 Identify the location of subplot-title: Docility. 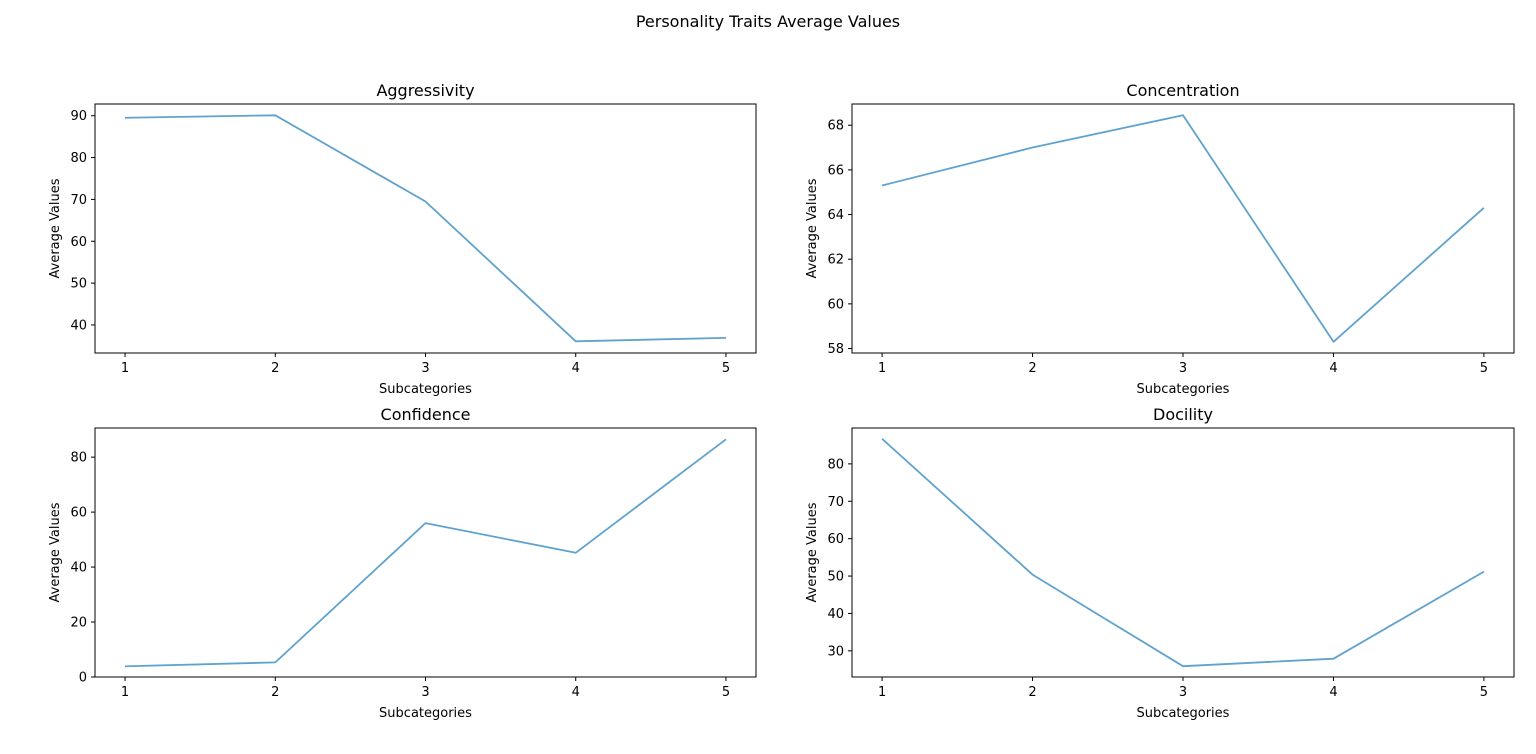
(1183, 414).